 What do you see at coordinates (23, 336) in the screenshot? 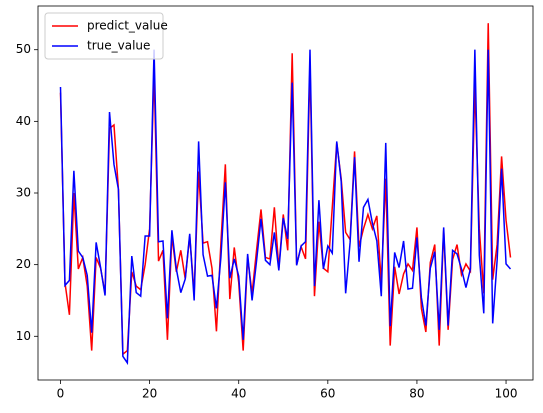
I see `y-tick-label: 10` at bounding box center [23, 336].